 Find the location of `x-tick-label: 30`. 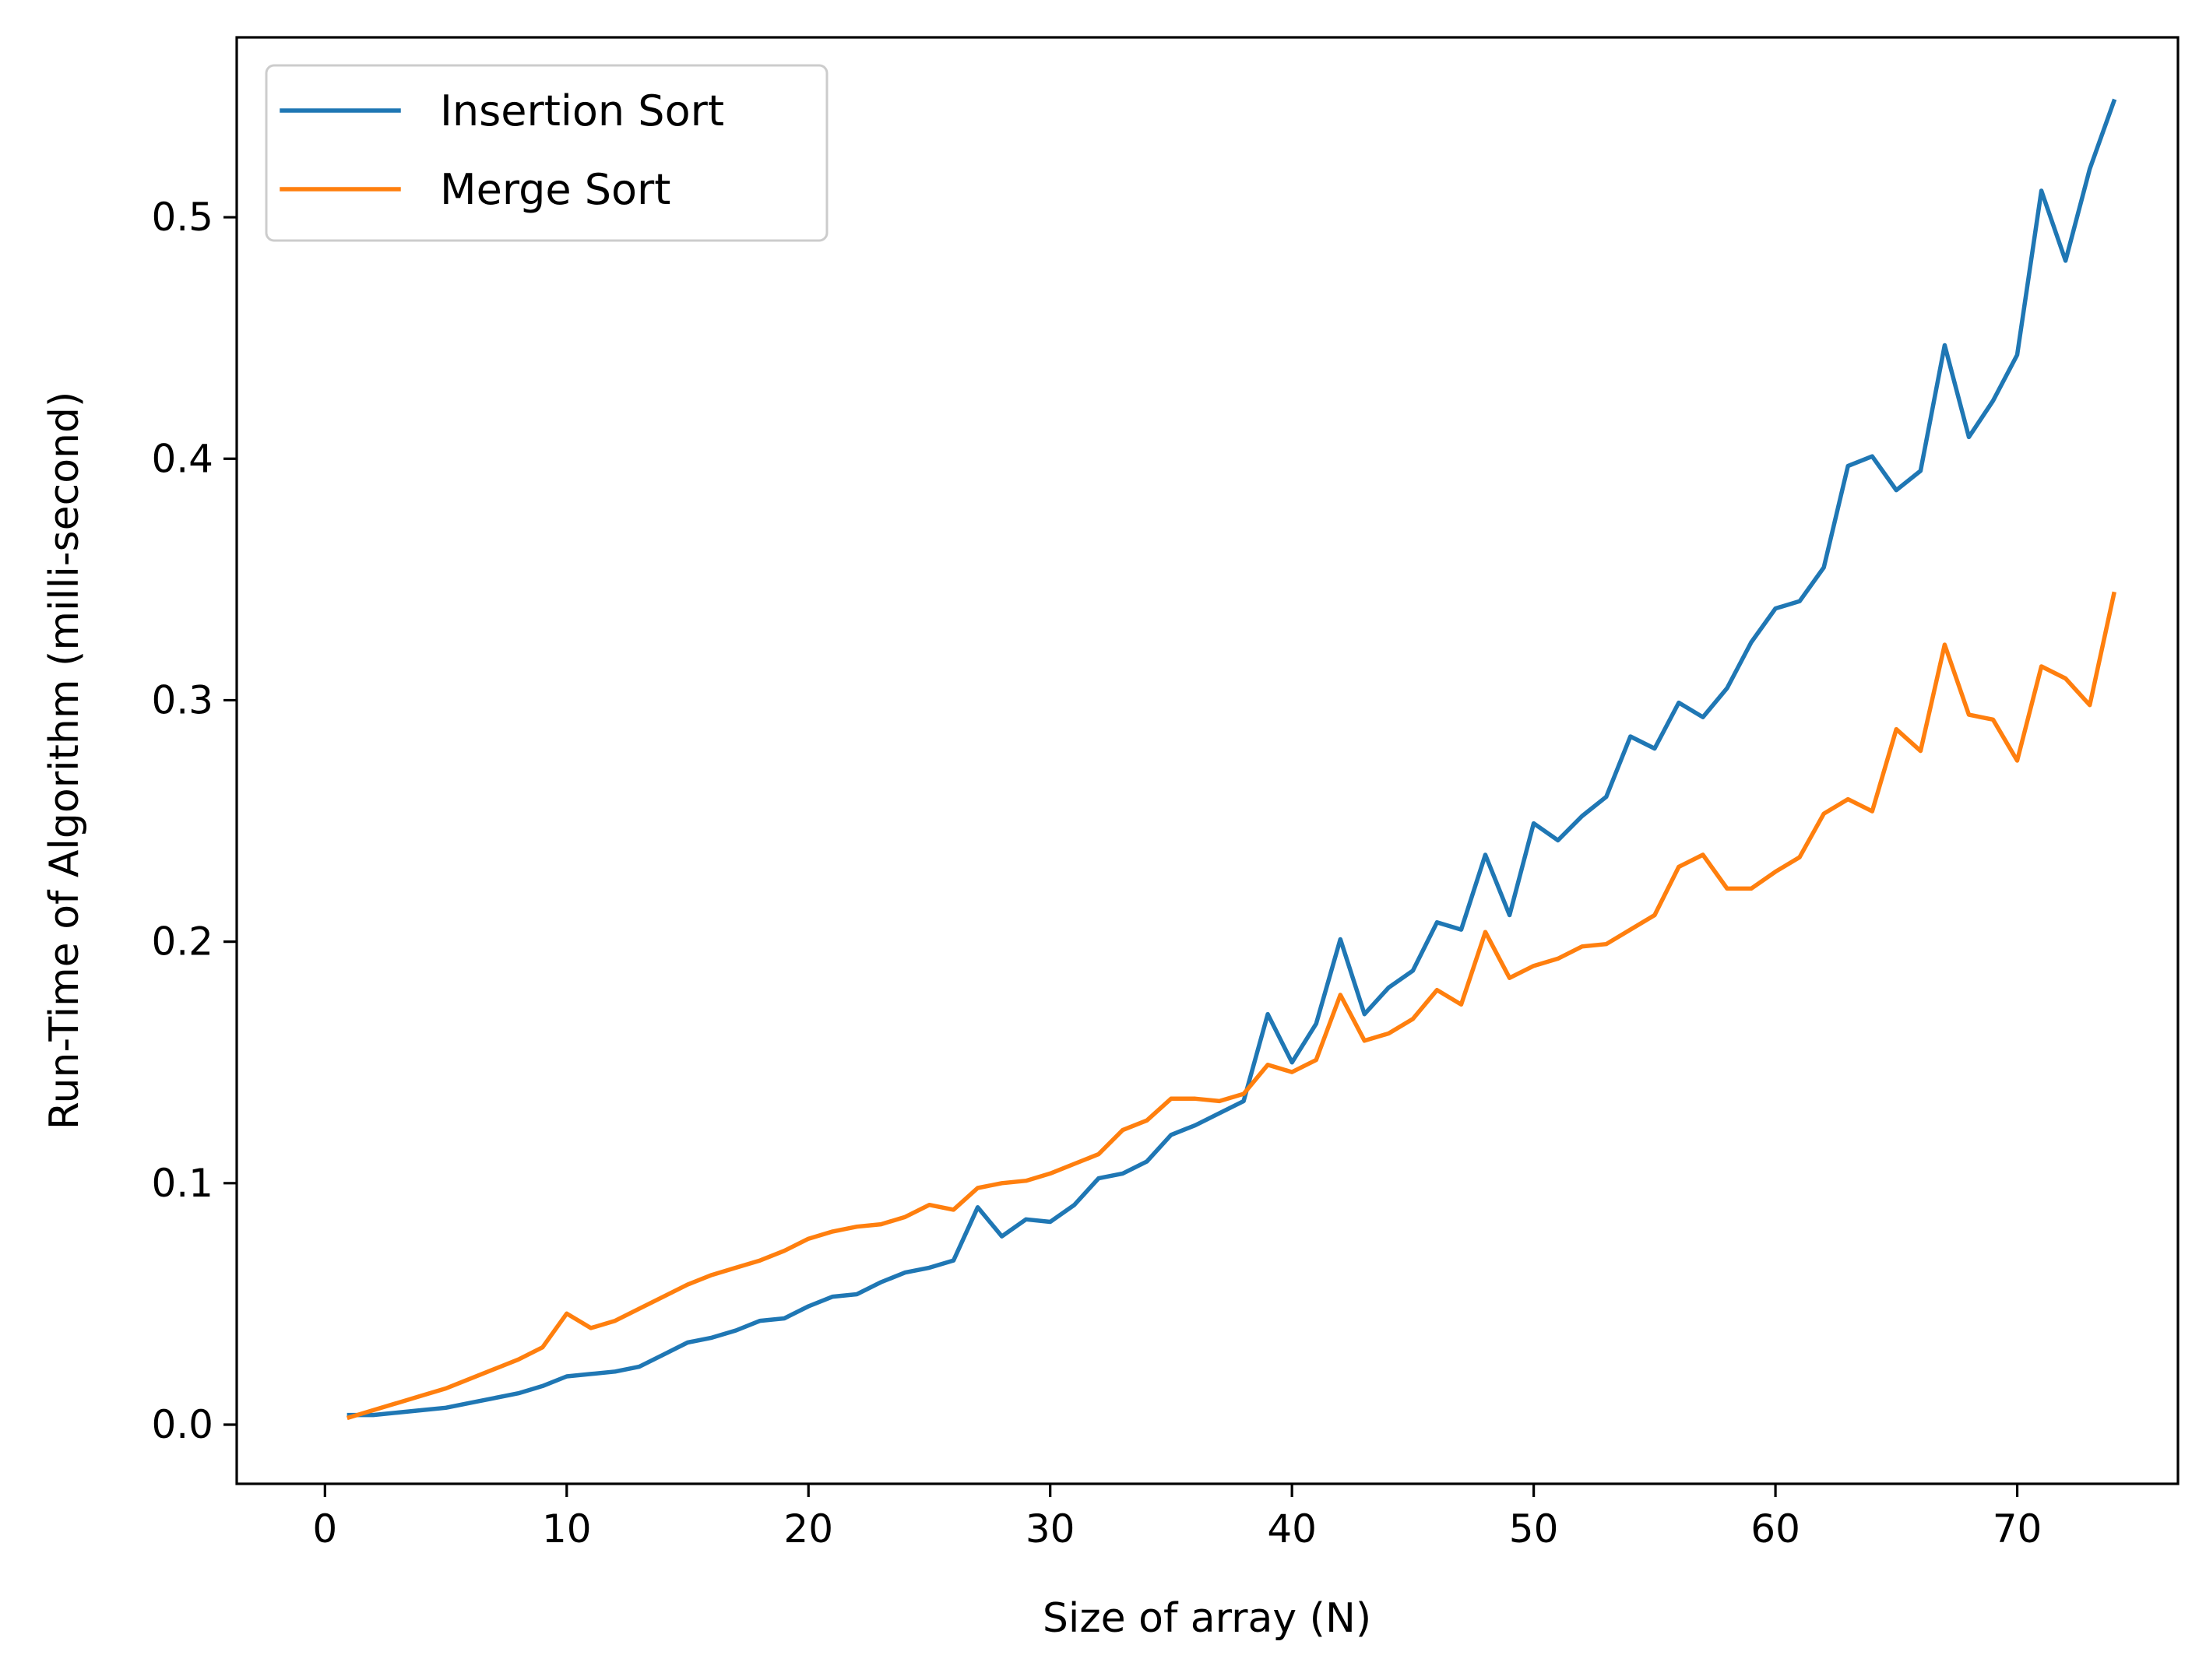

x-tick-label: 30 is located at coordinates (1050, 1529).